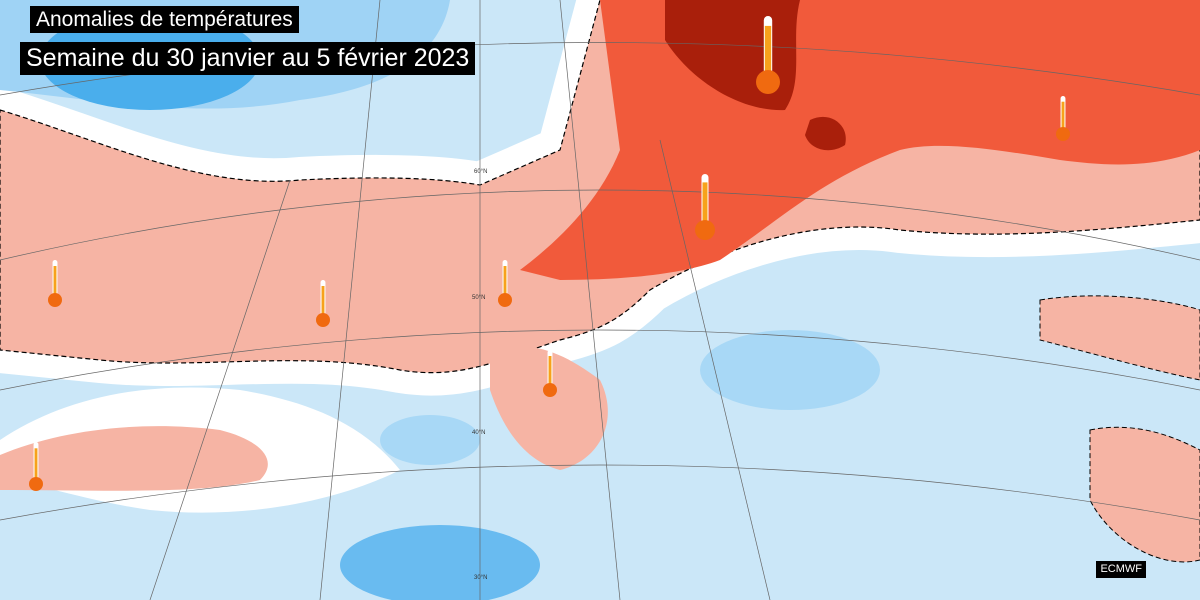 The height and width of the screenshot is (600, 1200). I want to click on latitude-label: 40°N, so click(478, 433).